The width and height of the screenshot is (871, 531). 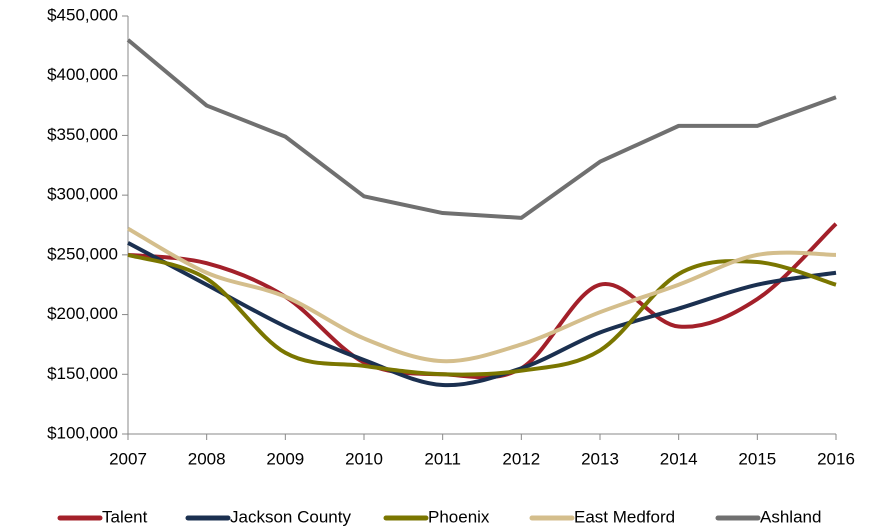 What do you see at coordinates (679, 458) in the screenshot?
I see `x-tick-label: 2014` at bounding box center [679, 458].